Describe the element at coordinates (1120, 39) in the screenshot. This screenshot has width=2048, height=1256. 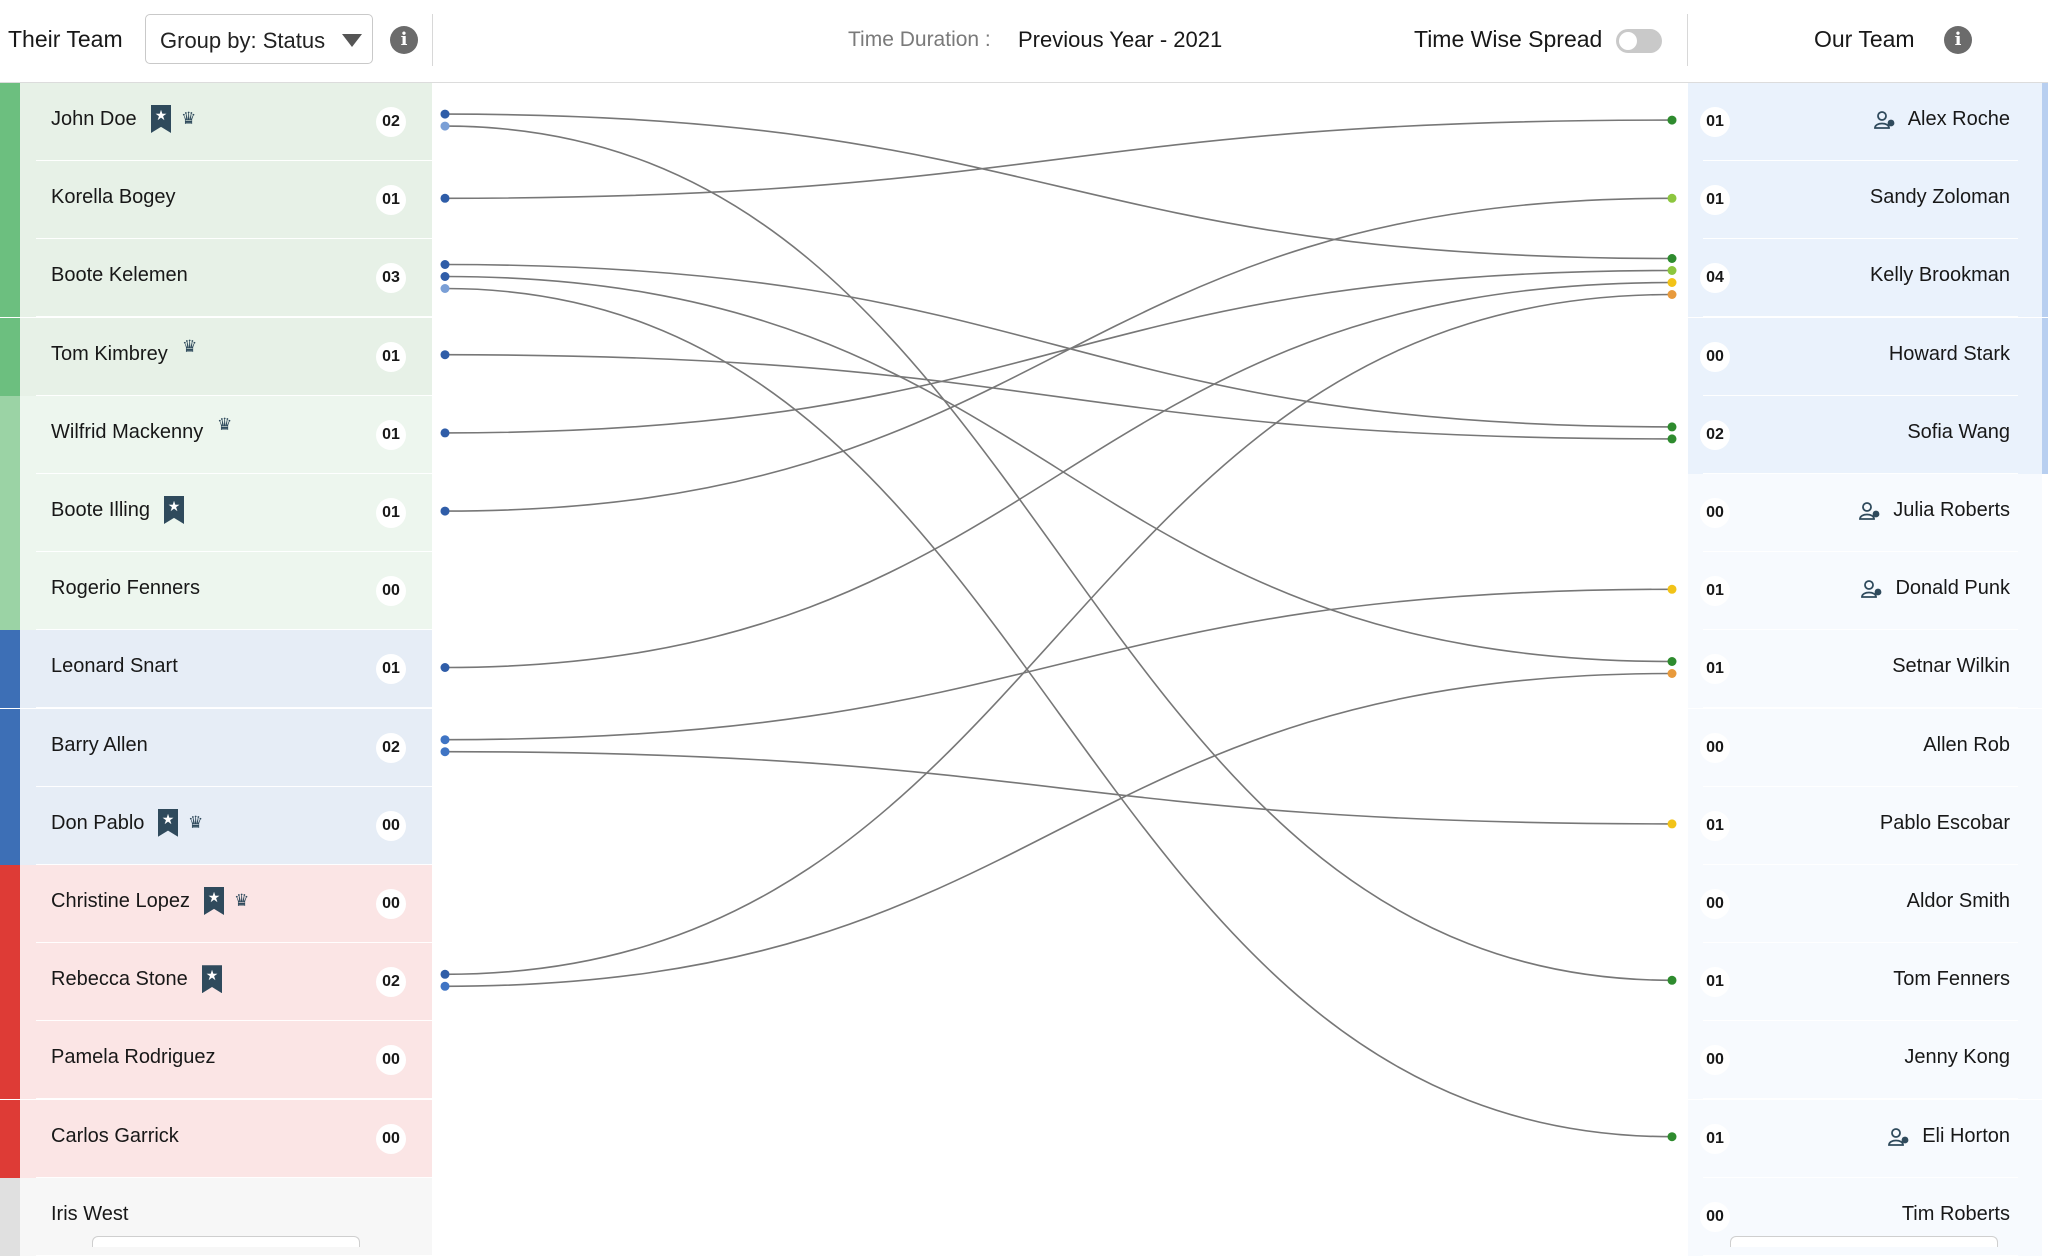
I see `time-duration-value: Previous Year - 2021` at that location.